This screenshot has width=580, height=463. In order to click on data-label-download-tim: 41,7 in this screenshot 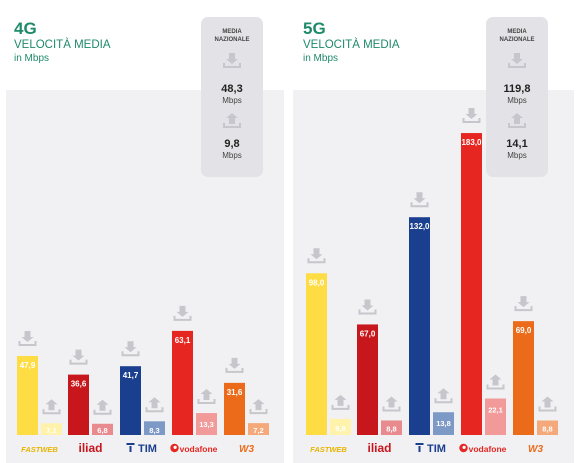, I will do `click(131, 375)`.